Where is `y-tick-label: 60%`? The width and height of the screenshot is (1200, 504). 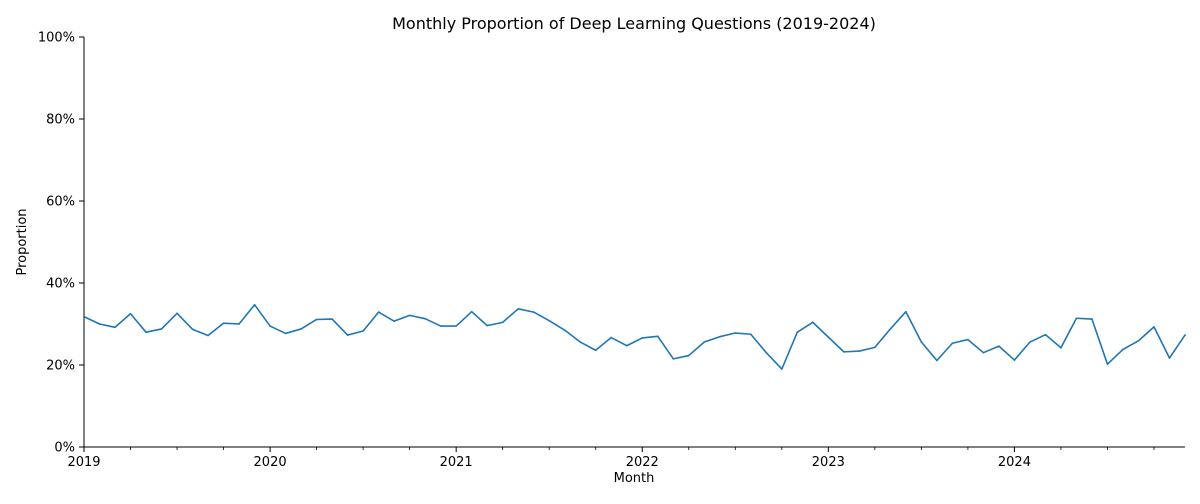 y-tick-label: 60% is located at coordinates (60, 202).